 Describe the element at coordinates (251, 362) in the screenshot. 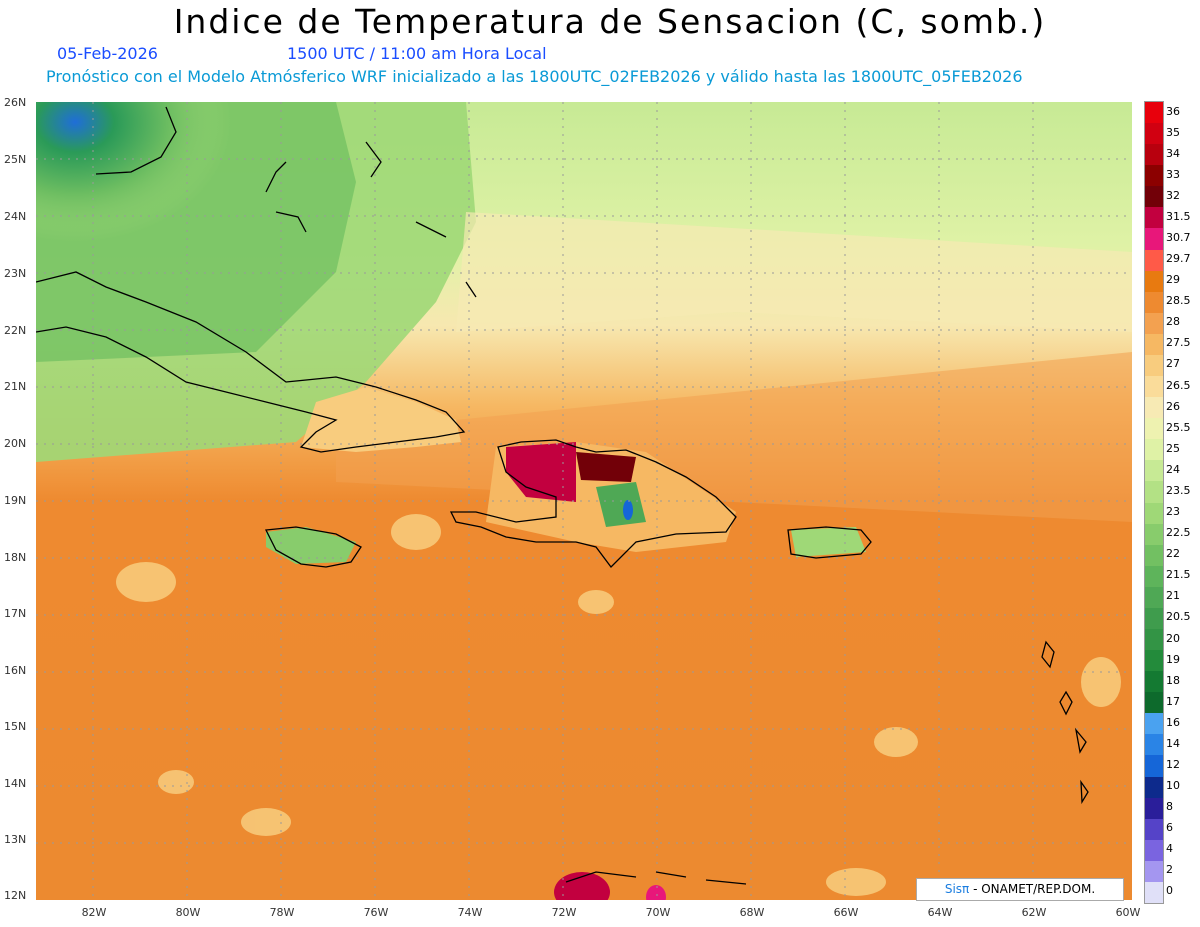

I see `cuba-coast` at that location.